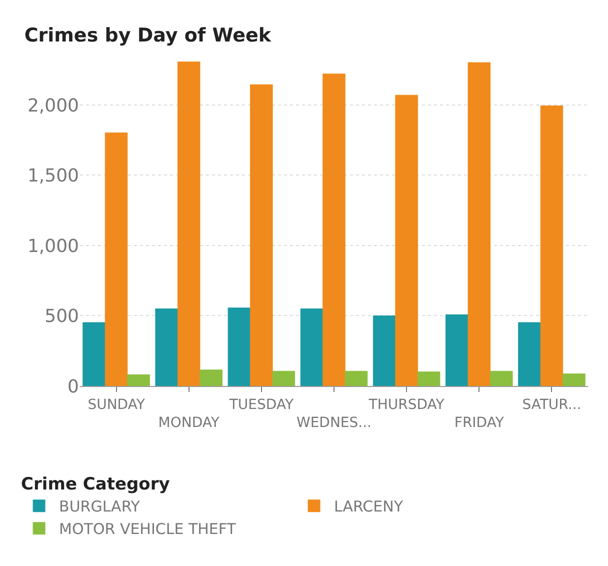 The height and width of the screenshot is (566, 608). What do you see at coordinates (406, 404) in the screenshot?
I see `x-tick-label: THURSDAY` at bounding box center [406, 404].